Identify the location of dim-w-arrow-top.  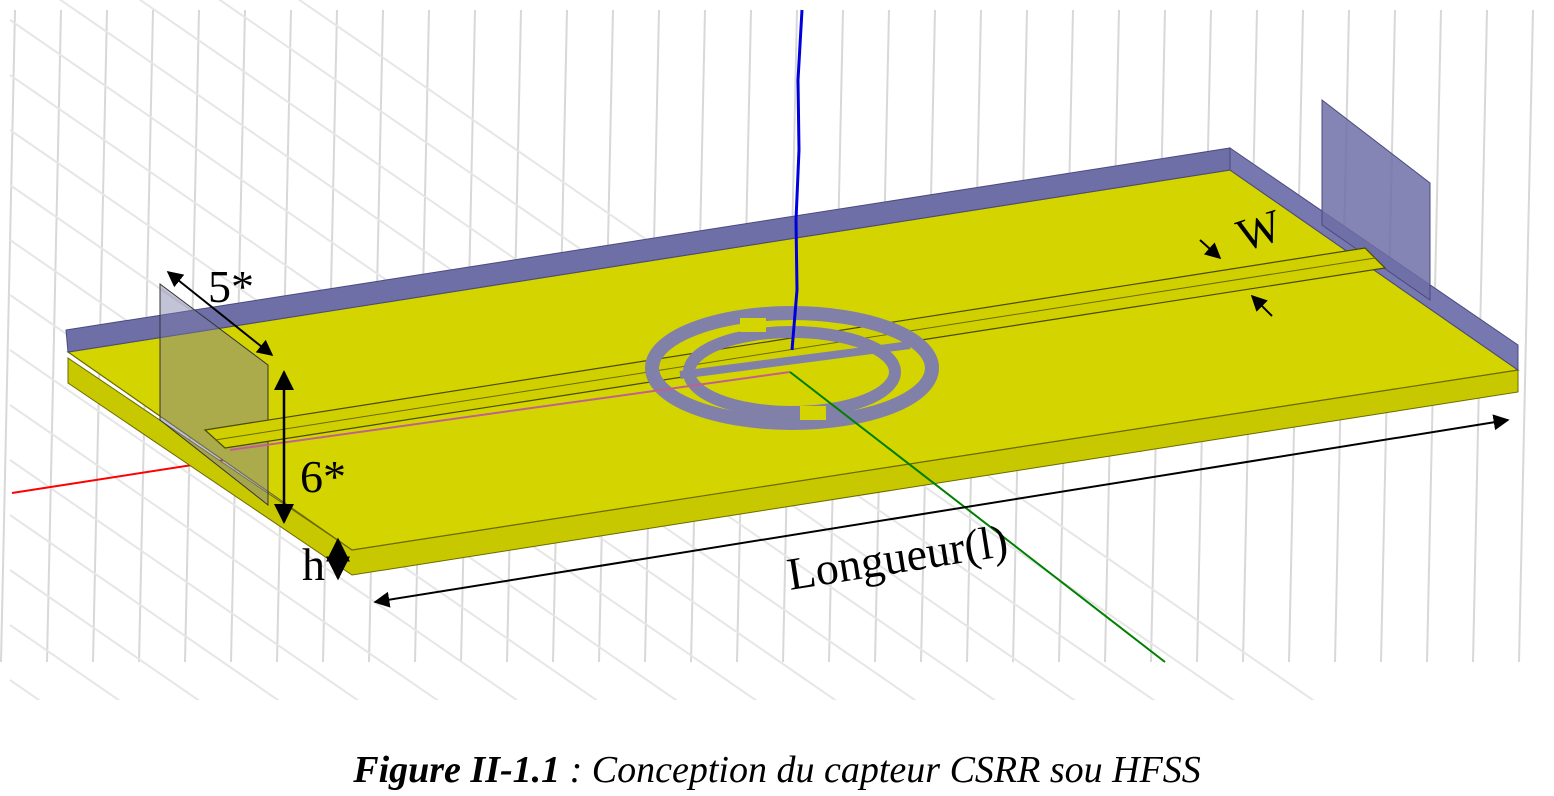
(1210, 249).